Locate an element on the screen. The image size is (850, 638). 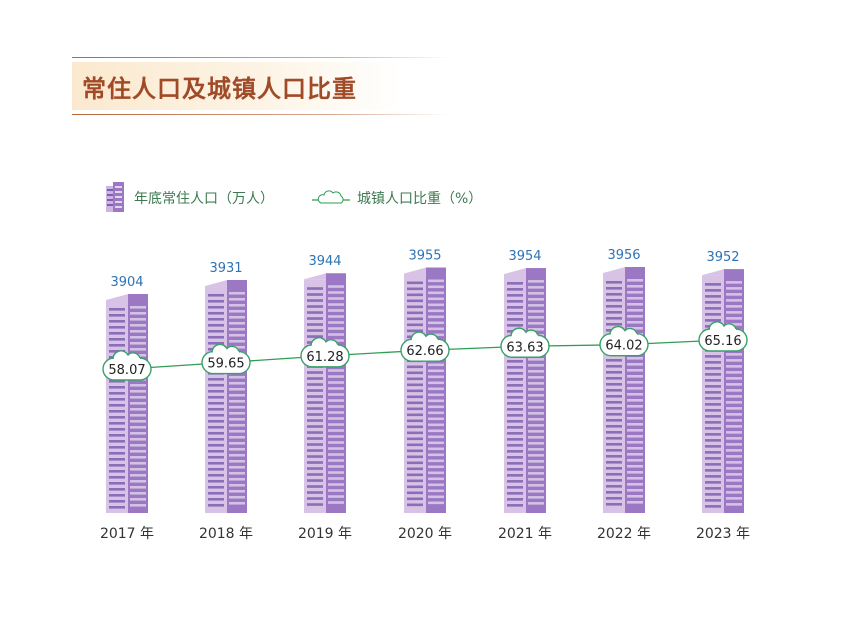
cloud-puff is located at coordinates (623, 330).